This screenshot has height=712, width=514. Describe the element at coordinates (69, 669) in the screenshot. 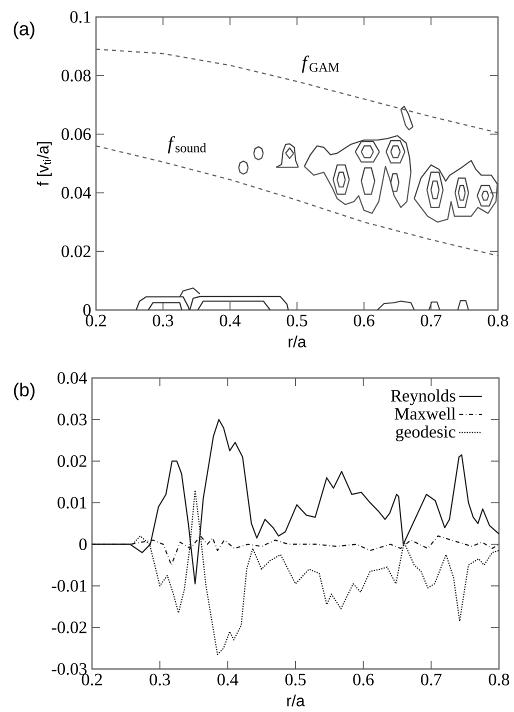

I see `y-tick-label: -0.03` at that location.